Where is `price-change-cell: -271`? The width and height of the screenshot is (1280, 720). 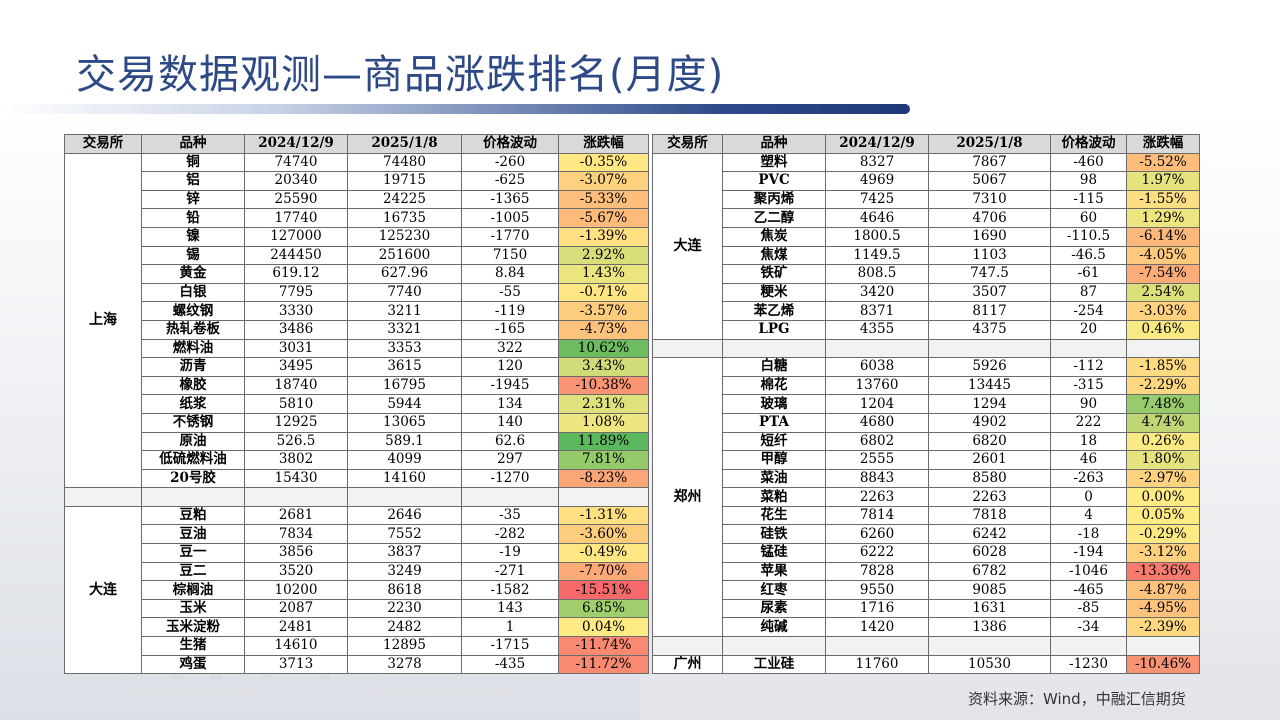
price-change-cell: -271 is located at coordinates (510, 571).